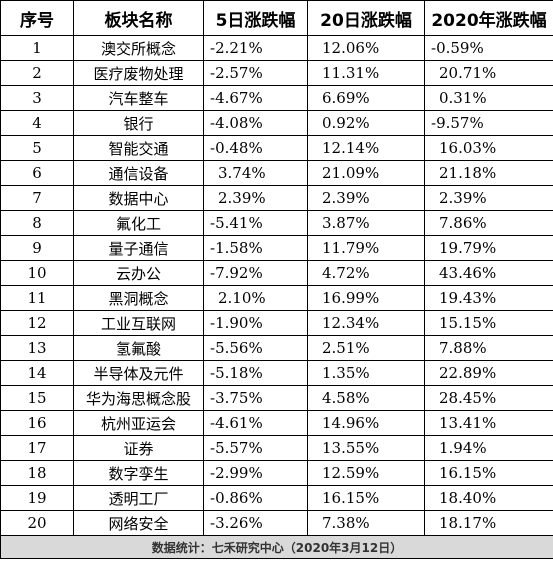 Image resolution: width=553 pixels, height=562 pixels. What do you see at coordinates (366, 98) in the screenshot?
I see `change-20d-cell: 6.69%` at bounding box center [366, 98].